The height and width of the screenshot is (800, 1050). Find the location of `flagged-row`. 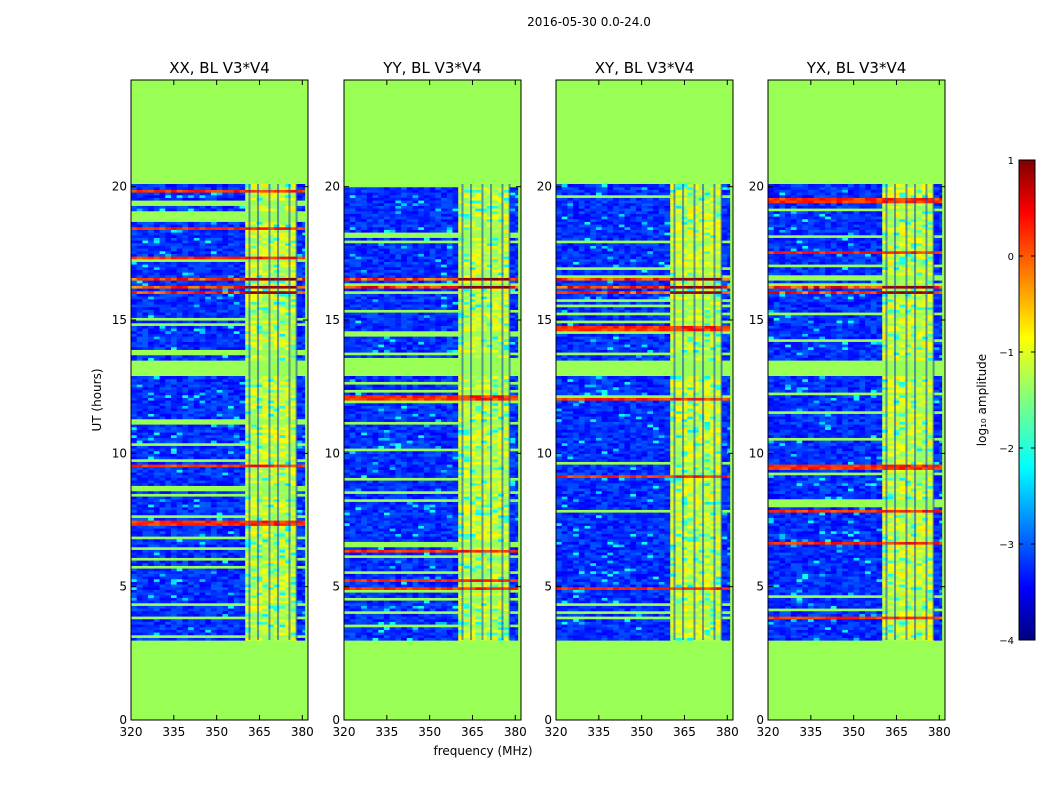

flagged-row is located at coordinates (219, 487).